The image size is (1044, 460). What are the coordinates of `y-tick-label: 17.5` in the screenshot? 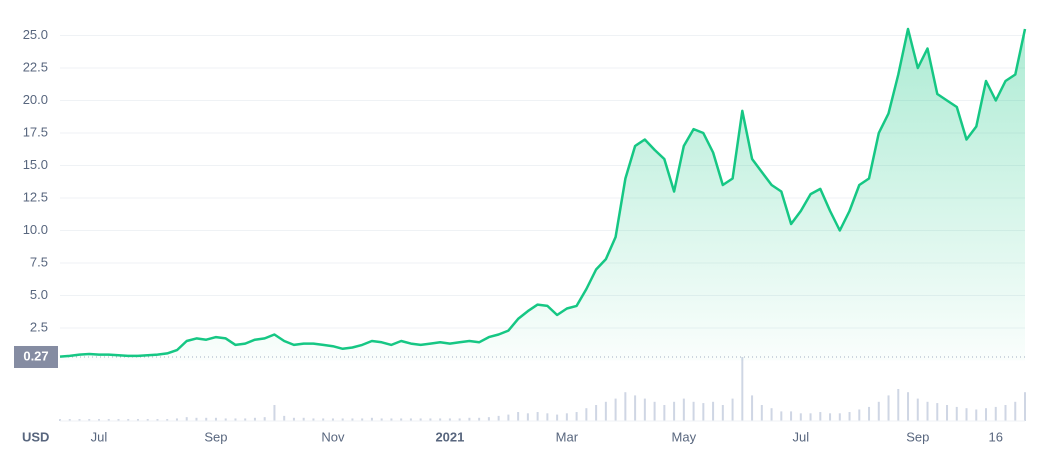 It's located at (35, 131).